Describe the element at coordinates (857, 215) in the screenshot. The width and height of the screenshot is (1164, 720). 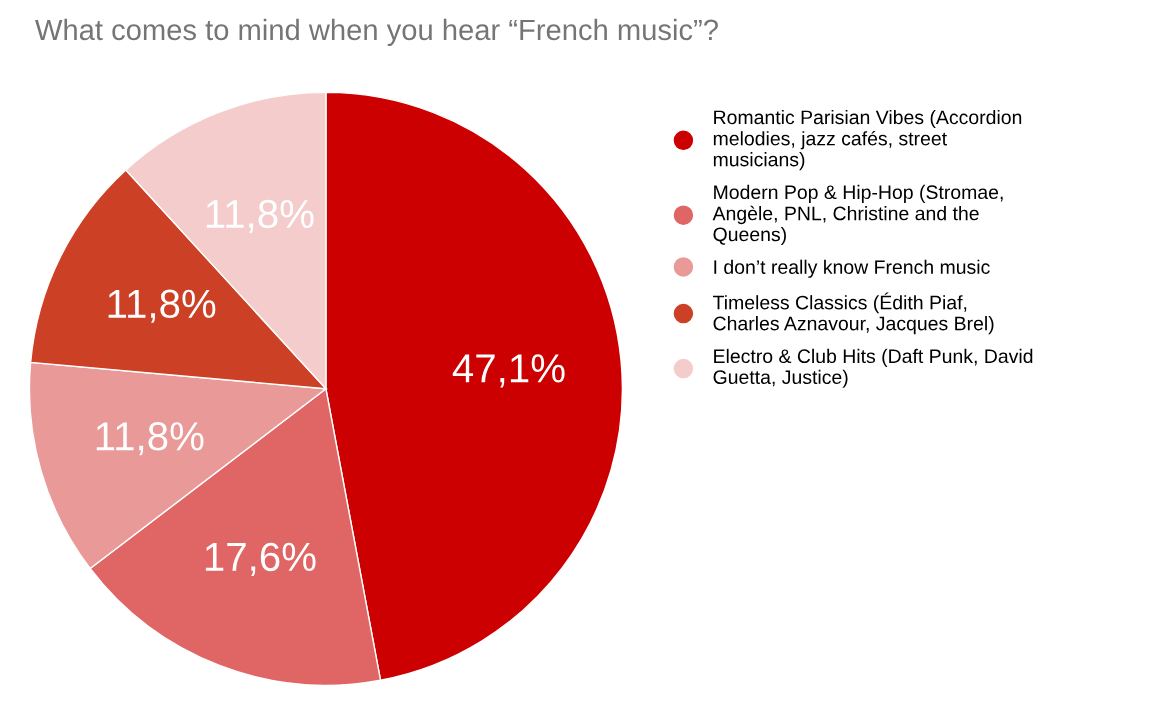
I see `legend-label: Modern Pop & Hip-Hop (Stromae, Angèle, PNL, Christine and the Queens)` at that location.